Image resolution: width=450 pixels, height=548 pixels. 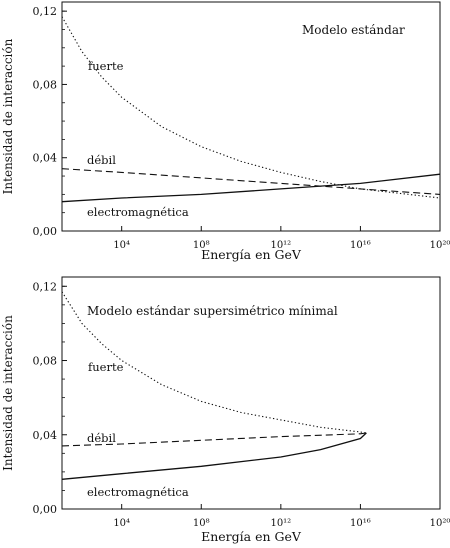 What do you see at coordinates (212, 311) in the screenshot?
I see `chart-title: Modelo estándar supersimétrico mínimal` at bounding box center [212, 311].